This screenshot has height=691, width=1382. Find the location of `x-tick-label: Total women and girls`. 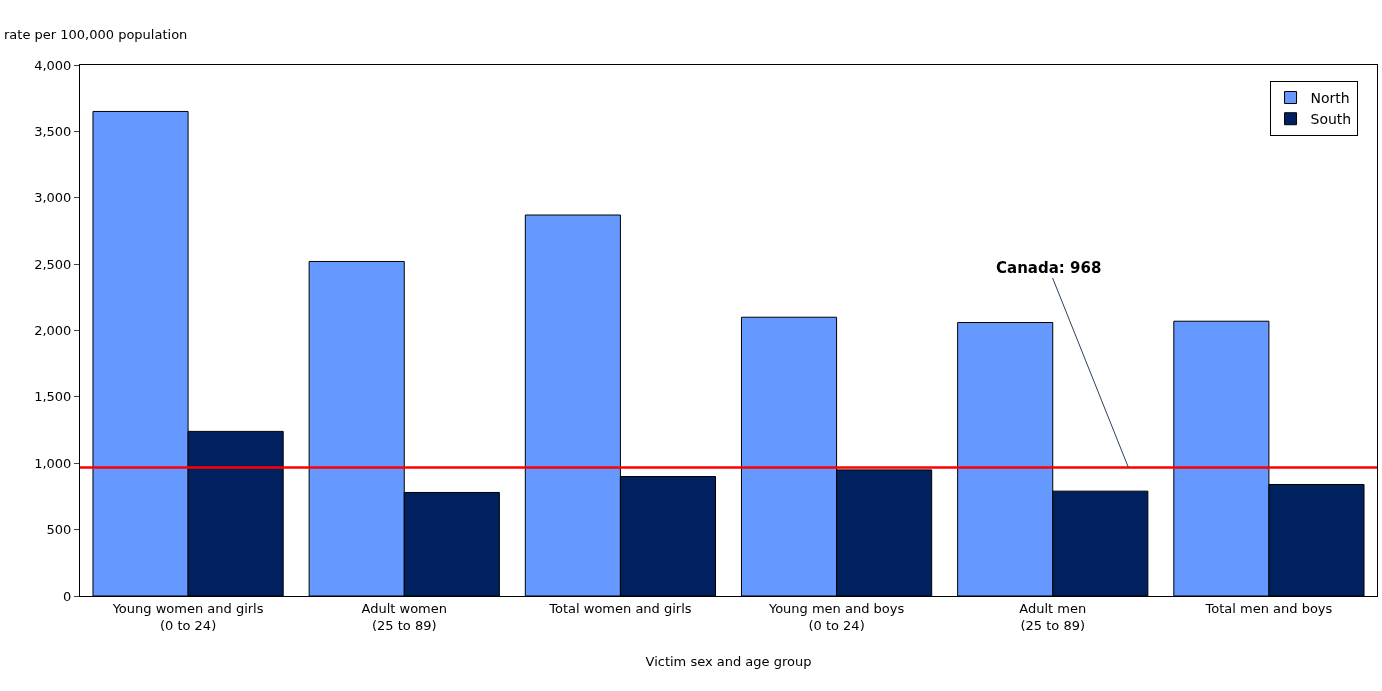

x-tick-label: Total women and girls is located at coordinates (620, 608).